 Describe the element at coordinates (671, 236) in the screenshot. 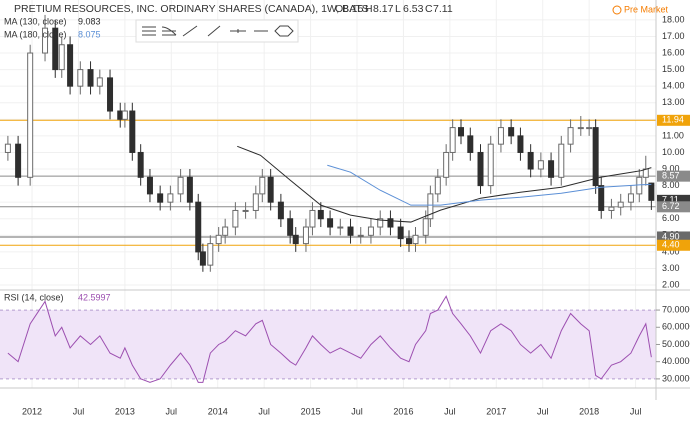

I see `price-label: 4.90` at that location.